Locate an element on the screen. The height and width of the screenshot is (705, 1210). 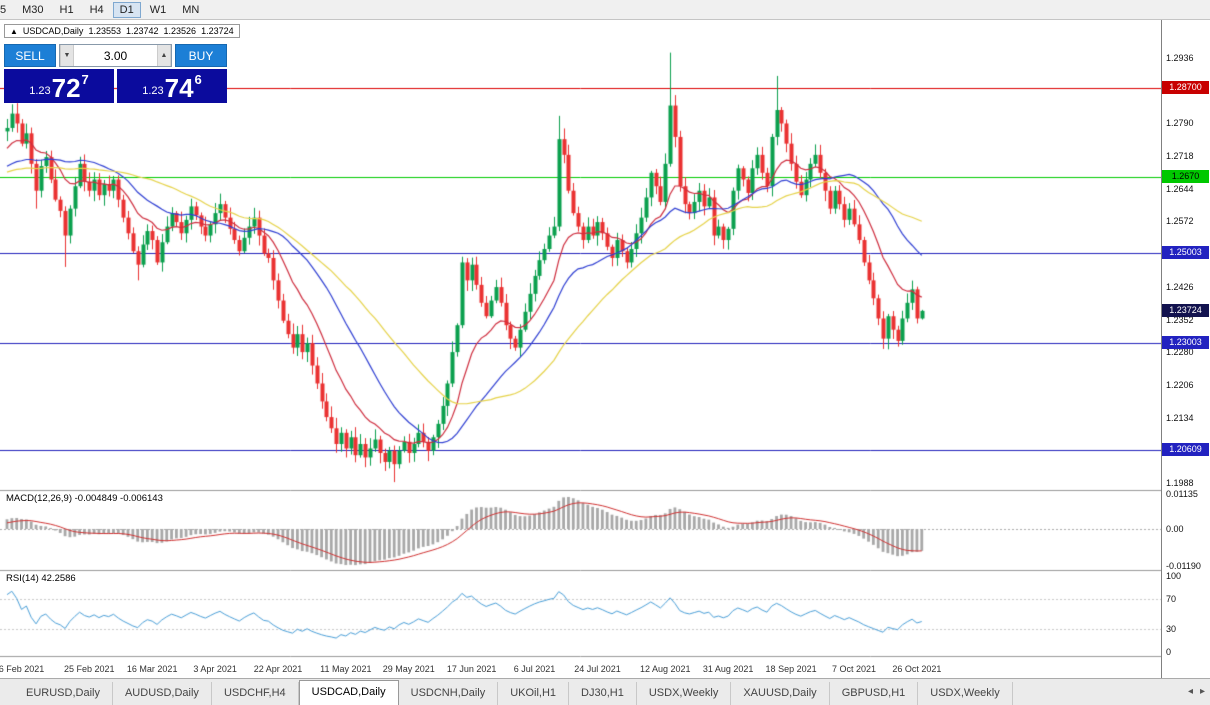
macd-axis-label: 0.01135 is located at coordinates (1182, 494).